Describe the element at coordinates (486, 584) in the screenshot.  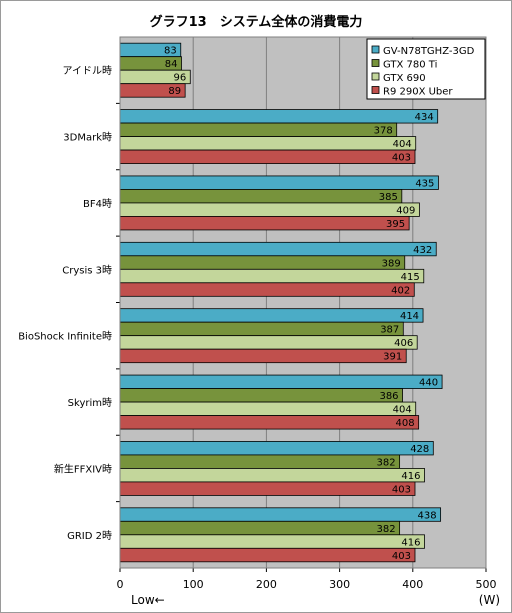
I see `x-tick-label: 500` at that location.